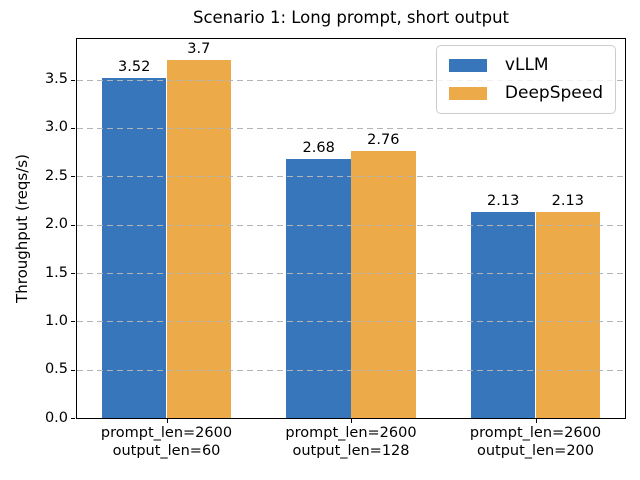  What do you see at coordinates (351, 451) in the screenshot?
I see `x-tick-label-line: output_len=128` at bounding box center [351, 451].